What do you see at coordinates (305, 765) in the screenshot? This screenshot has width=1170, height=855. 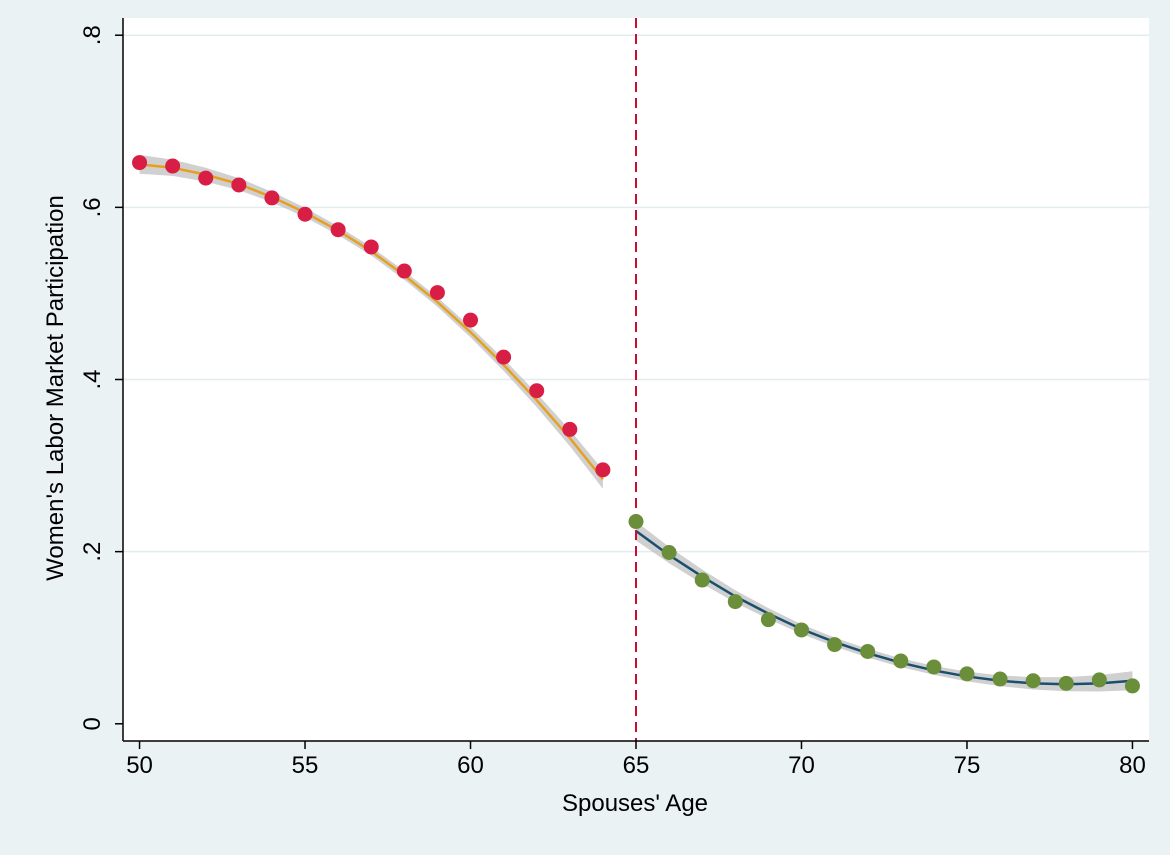 I see `x-tick-label: 55` at bounding box center [305, 765].